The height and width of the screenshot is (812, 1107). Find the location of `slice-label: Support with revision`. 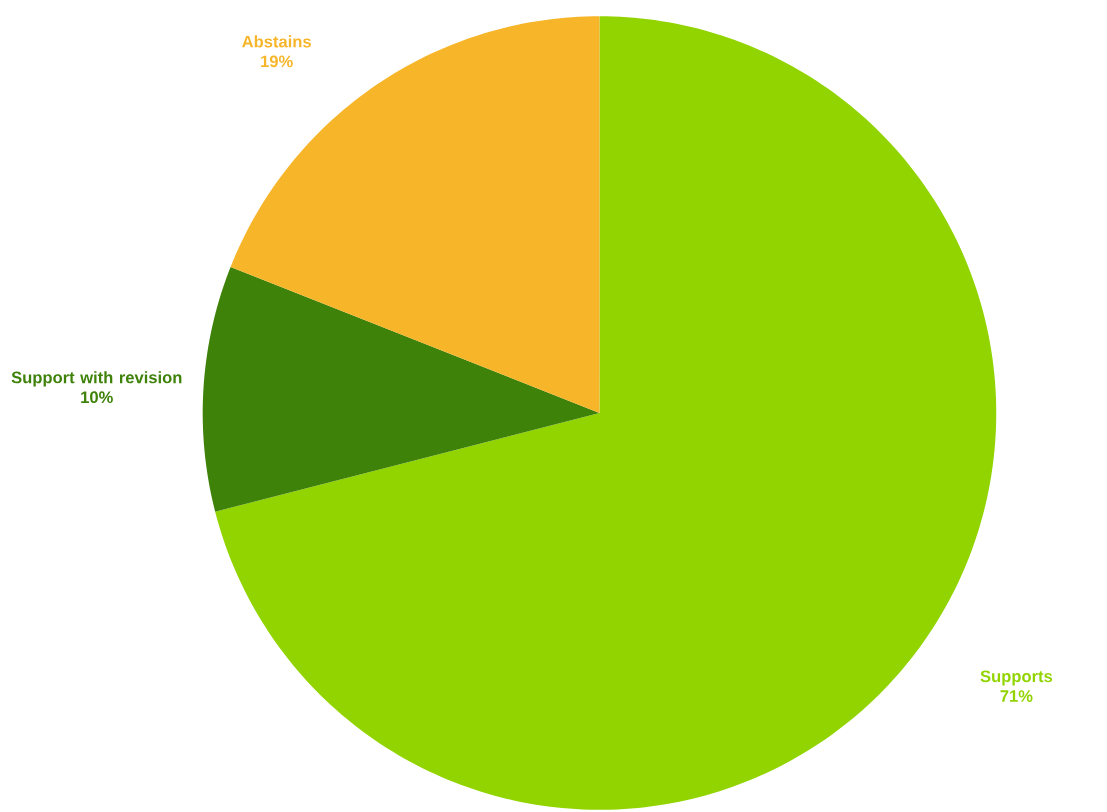

slice-label: Support with revision is located at coordinates (96, 379).